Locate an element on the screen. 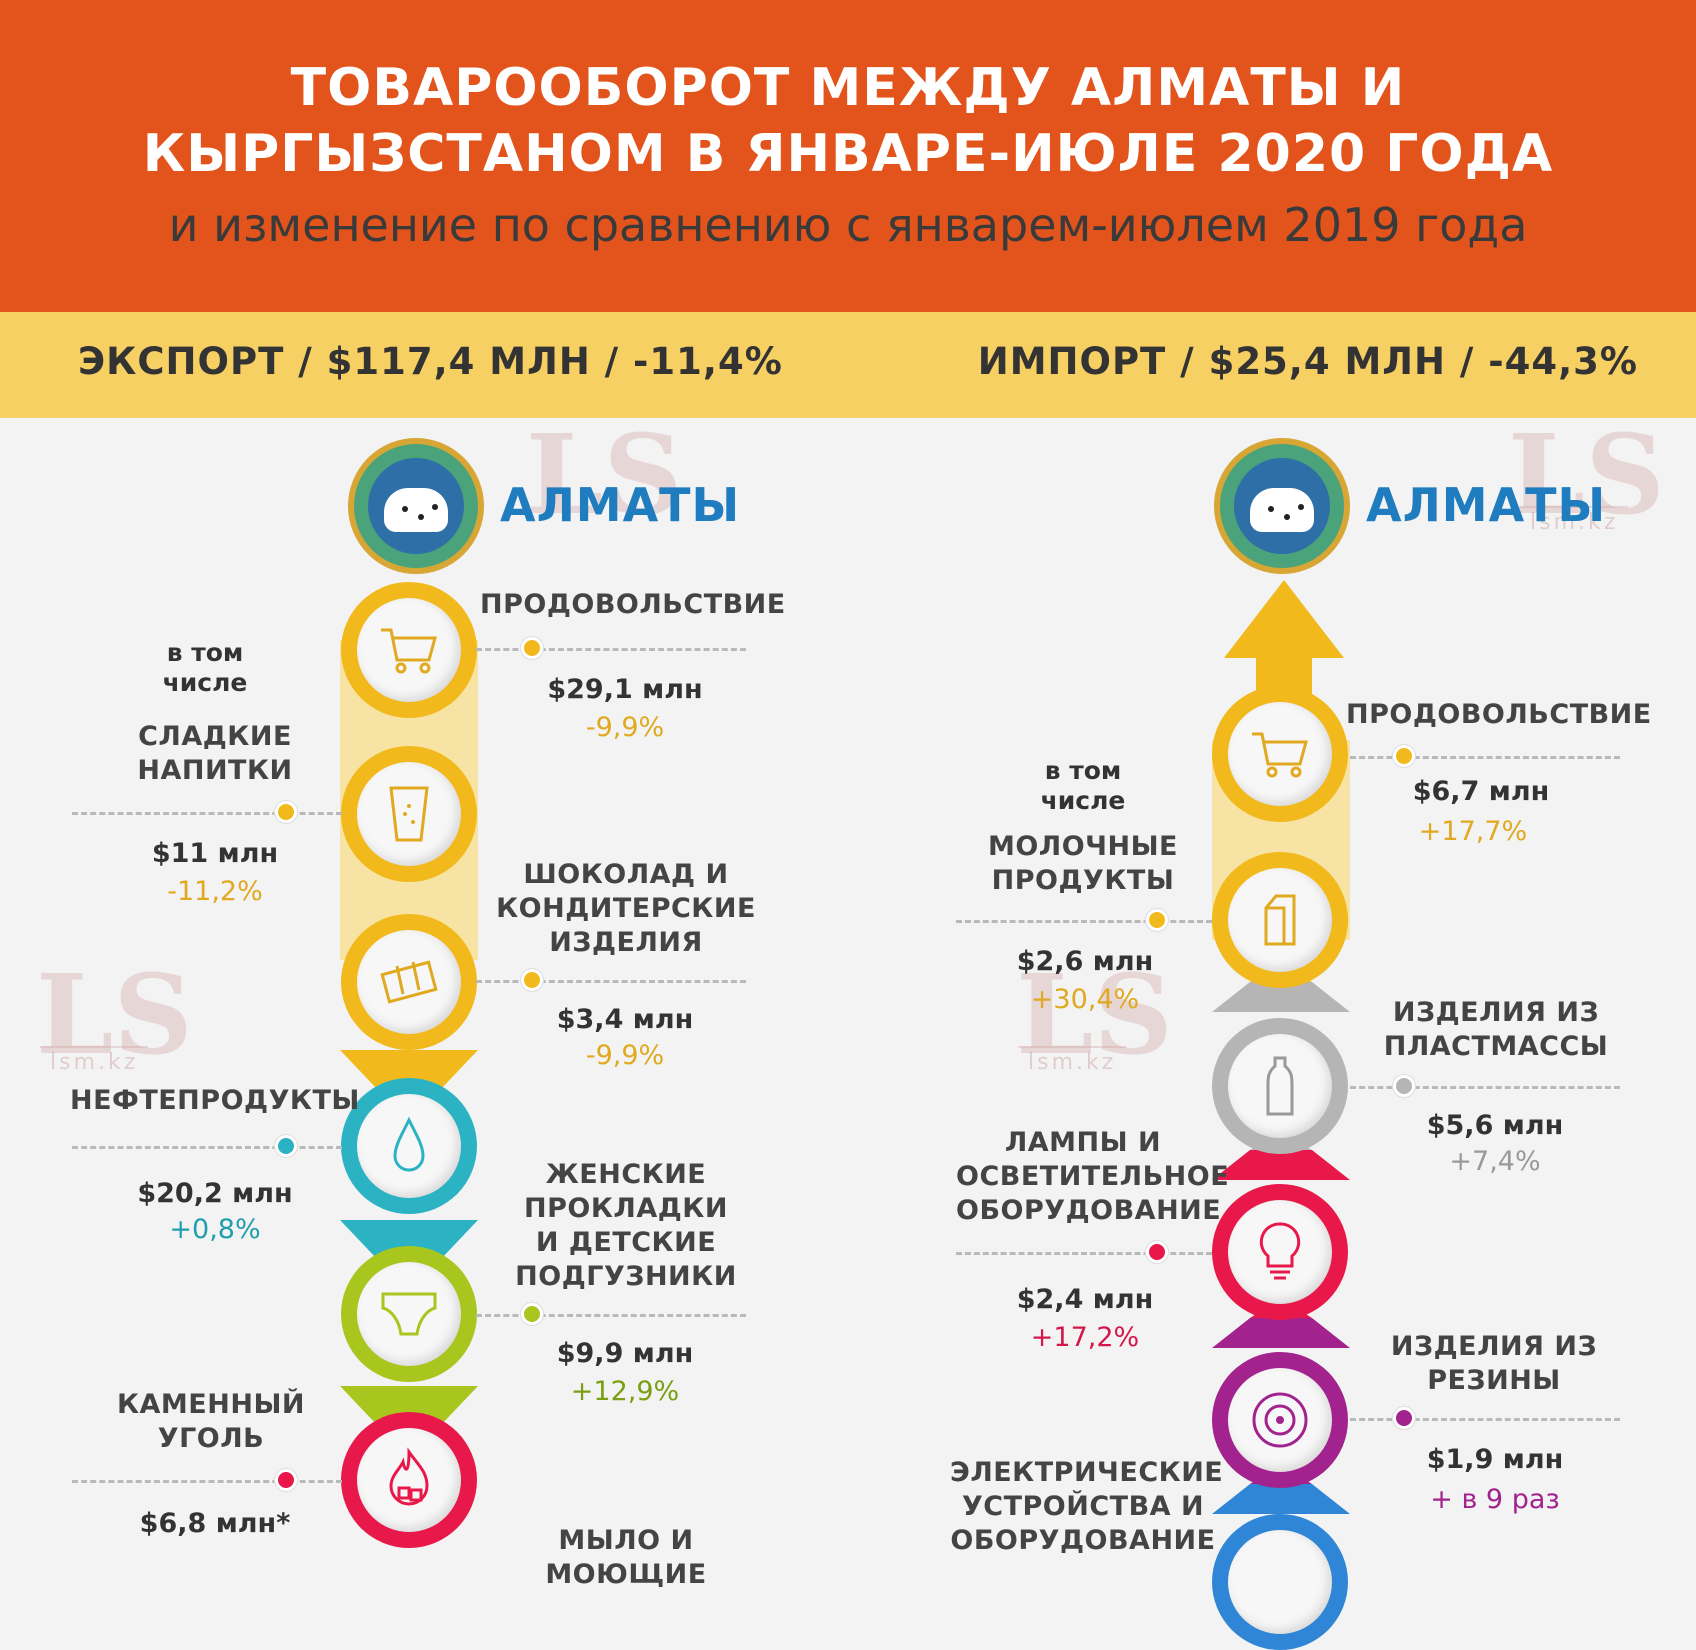 This screenshot has width=1696, height=1650. summary-band is located at coordinates (848, 365).